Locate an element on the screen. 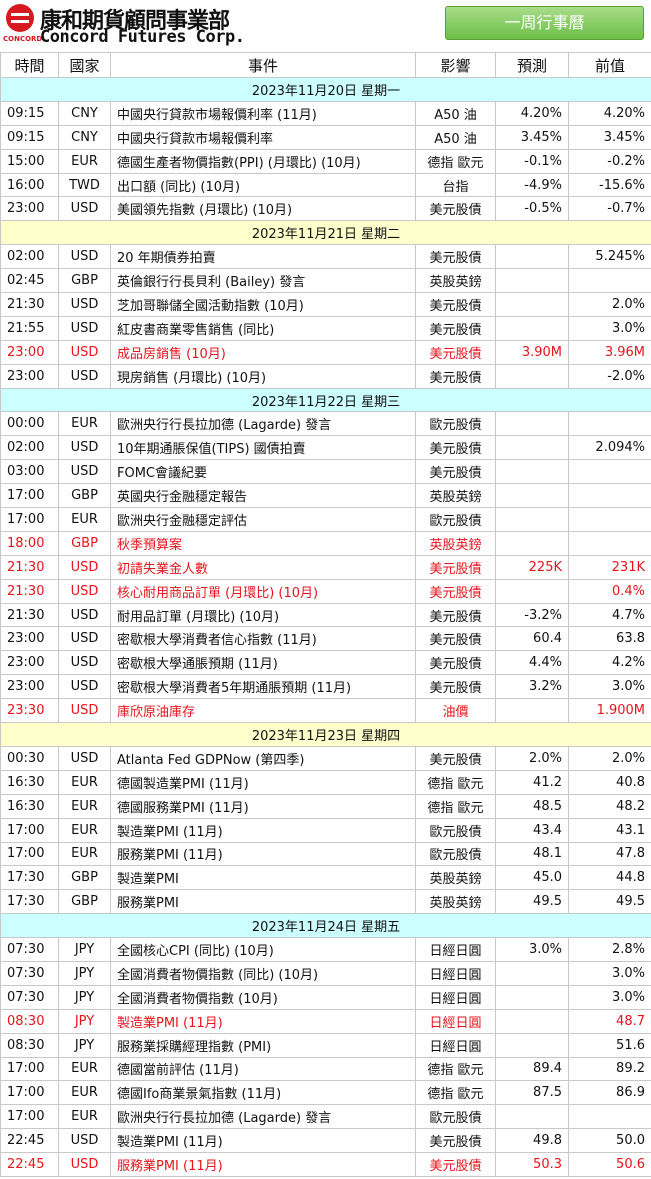 This screenshot has height=1179, width=651. previous: 63.8 is located at coordinates (609, 639).